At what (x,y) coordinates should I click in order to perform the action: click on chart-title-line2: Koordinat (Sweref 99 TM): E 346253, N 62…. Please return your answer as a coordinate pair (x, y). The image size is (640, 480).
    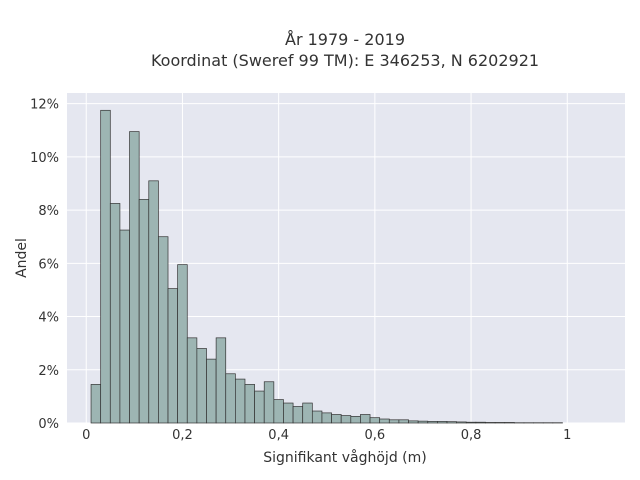
    Looking at the image, I should click on (345, 60).